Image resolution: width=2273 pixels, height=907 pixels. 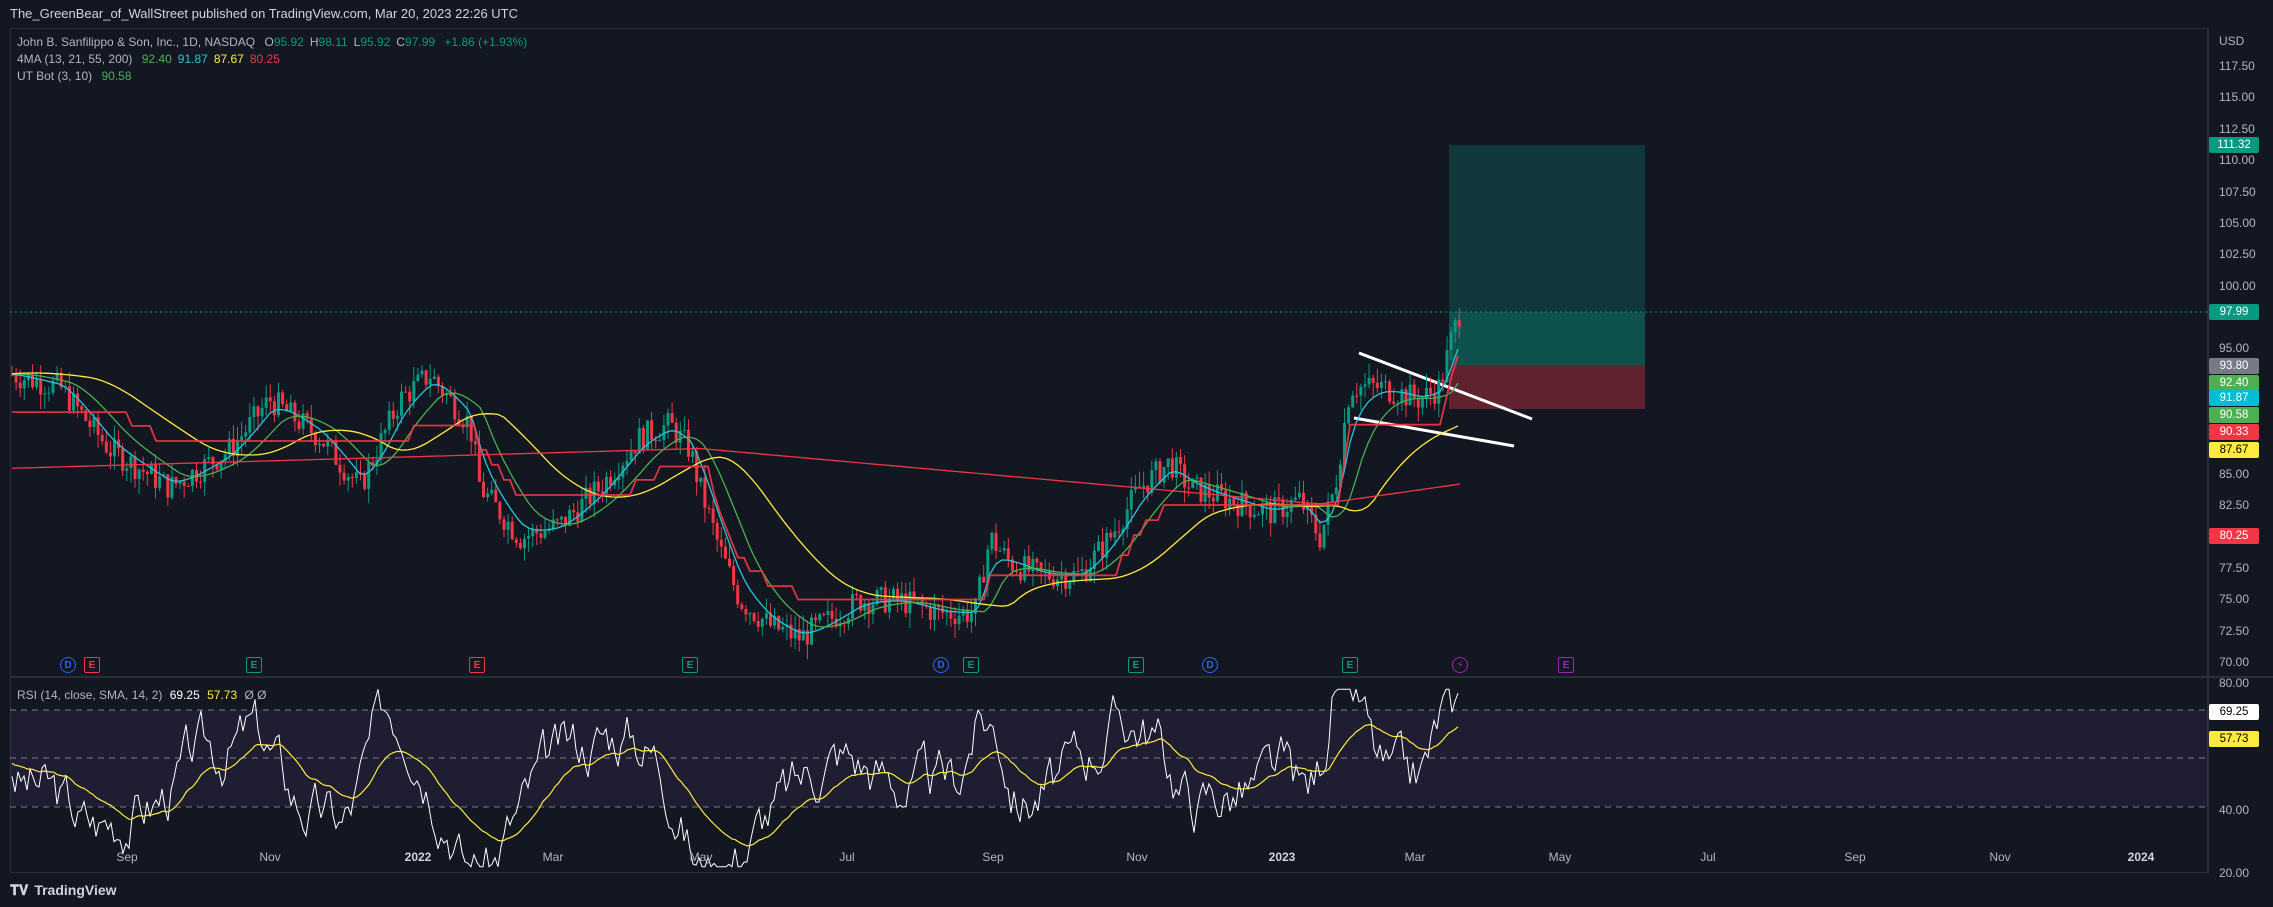 What do you see at coordinates (2237, 254) in the screenshot?
I see `price-tick: 102.50` at bounding box center [2237, 254].